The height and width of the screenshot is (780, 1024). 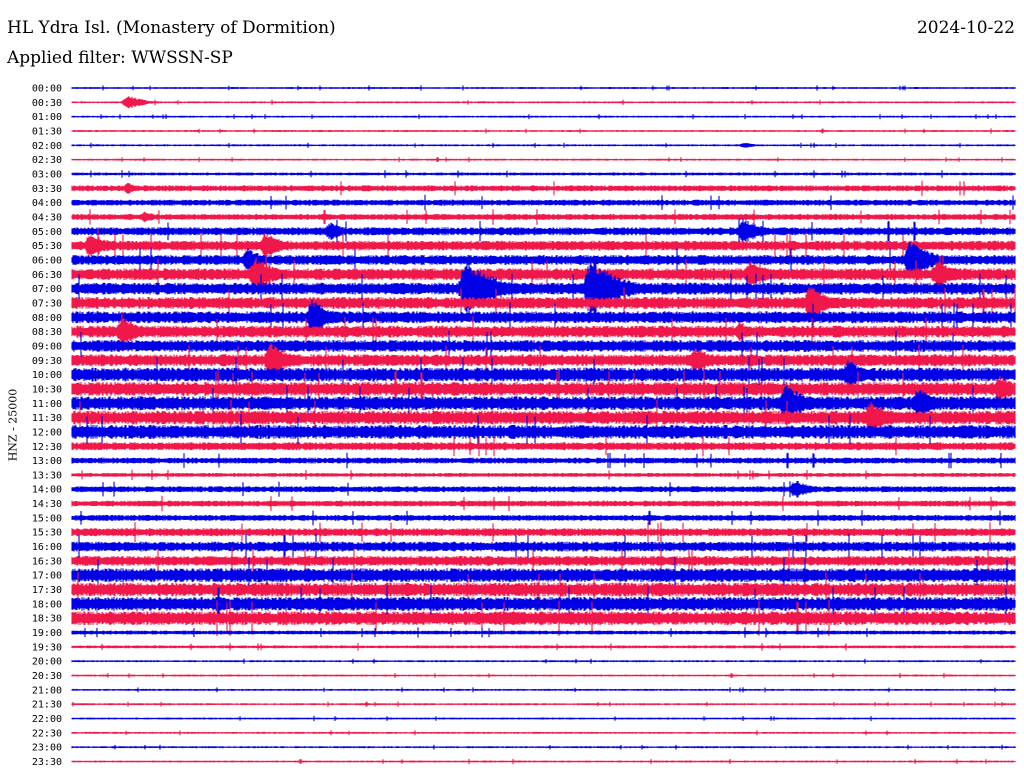 What do you see at coordinates (47, 174) in the screenshot?
I see `time-tick-label: 03:00` at bounding box center [47, 174].